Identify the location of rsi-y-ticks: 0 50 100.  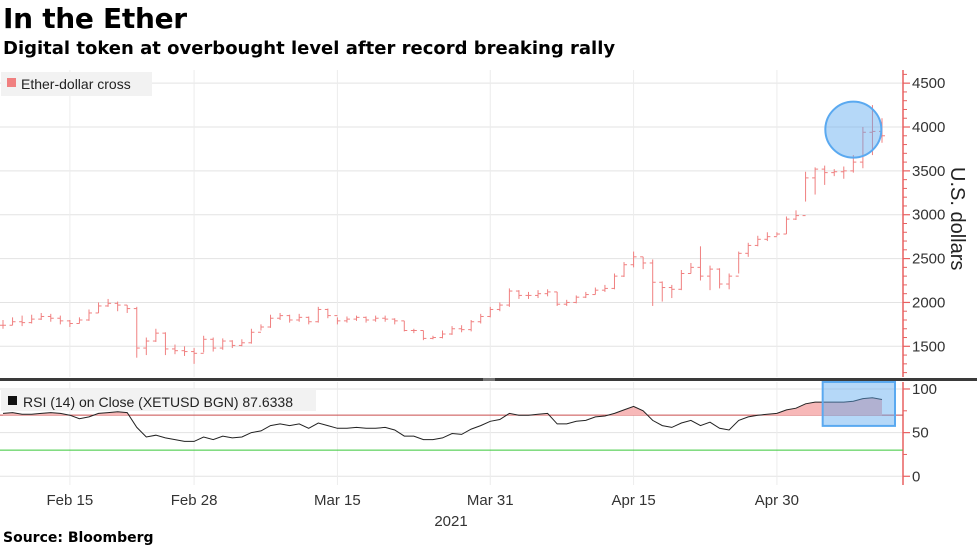
(920, 433).